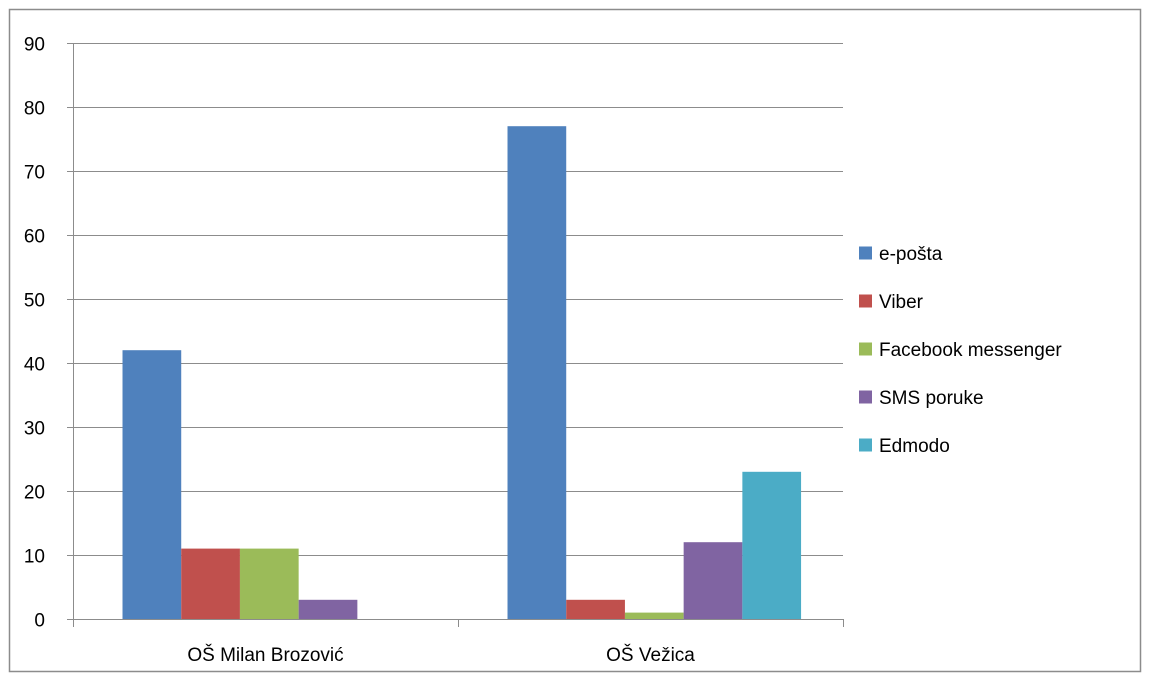 The width and height of the screenshot is (1151, 683). Describe the element at coordinates (34, 109) in the screenshot. I see `y-tick-label: 80` at that location.